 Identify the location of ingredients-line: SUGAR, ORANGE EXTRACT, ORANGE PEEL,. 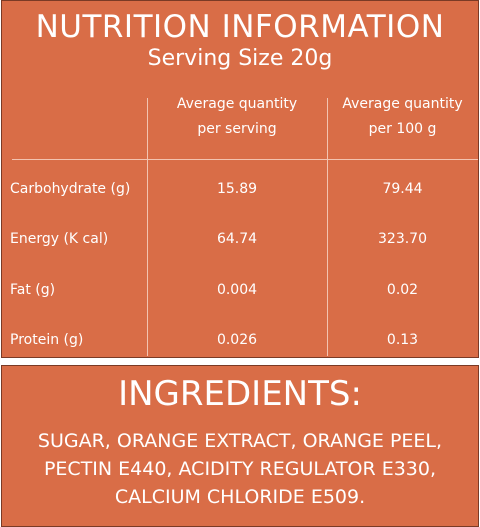
(240, 441).